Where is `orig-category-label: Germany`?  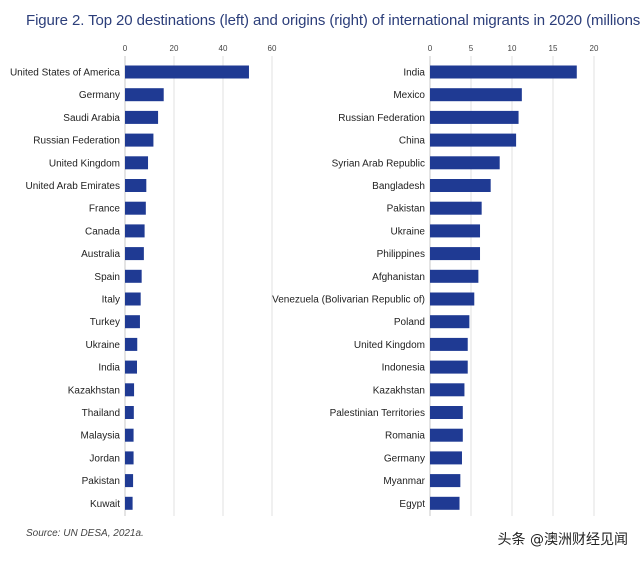 orig-category-label: Germany is located at coordinates (404, 458).